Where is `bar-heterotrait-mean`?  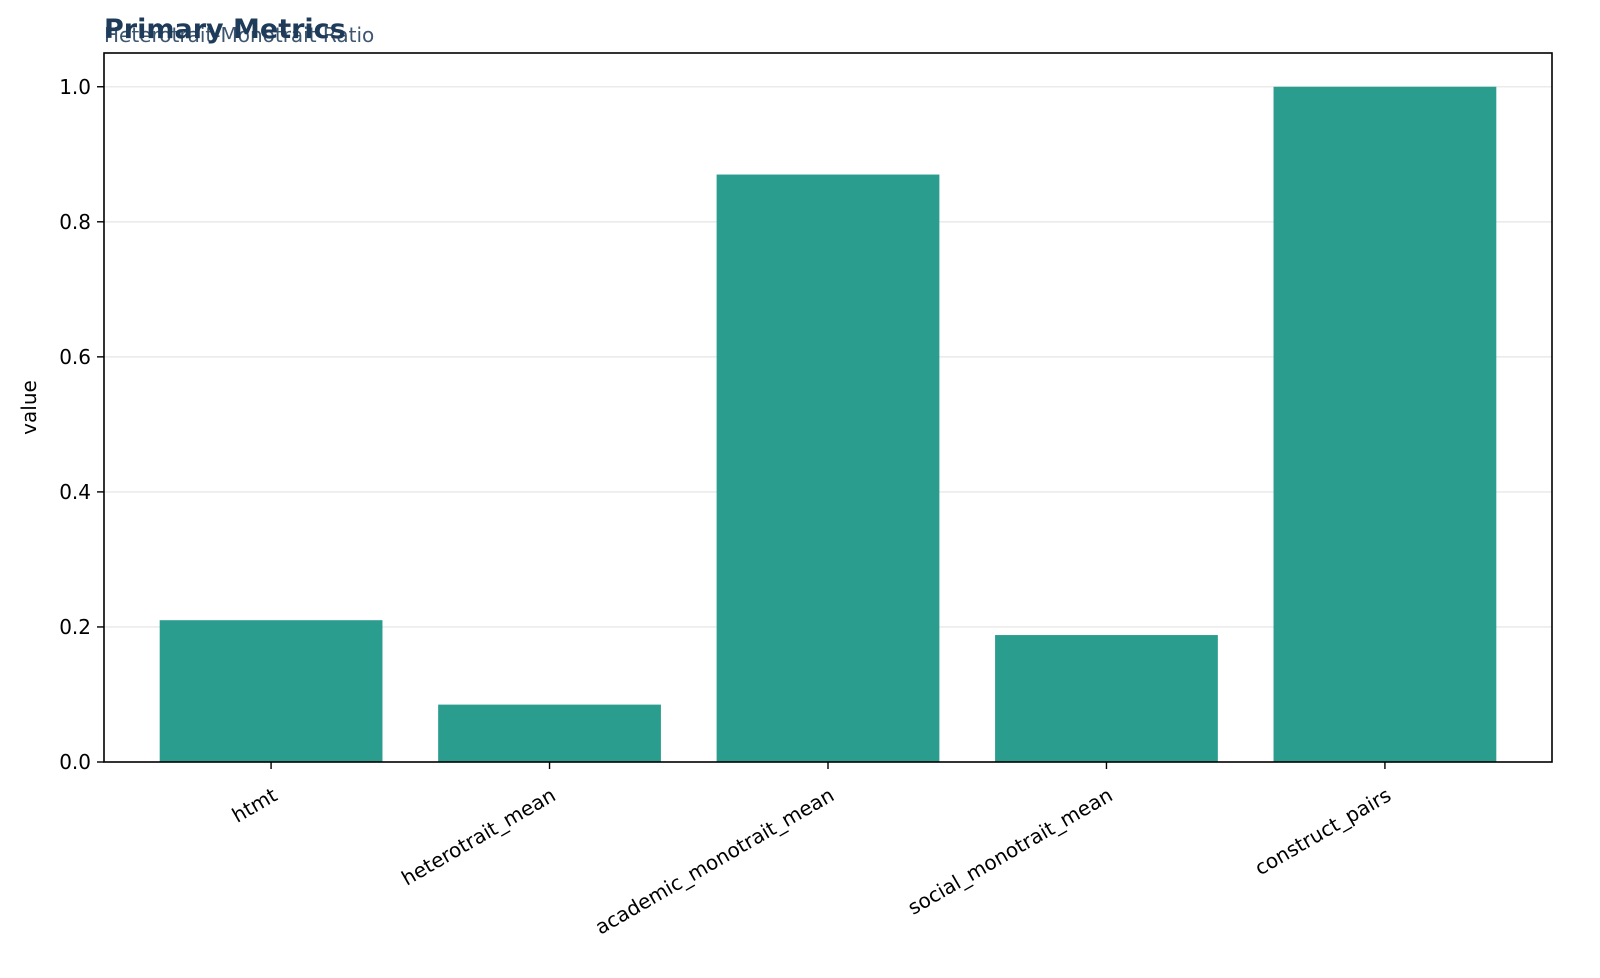 bar-heterotrait-mean is located at coordinates (549, 733).